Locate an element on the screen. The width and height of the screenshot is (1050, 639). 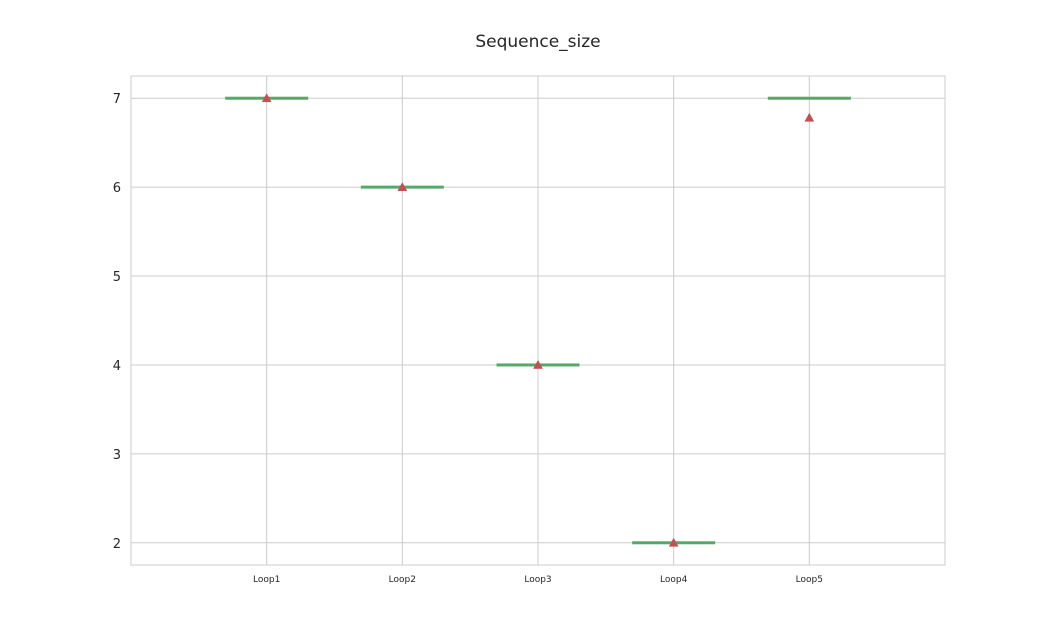
mean-marker-loop5 is located at coordinates (809, 117).